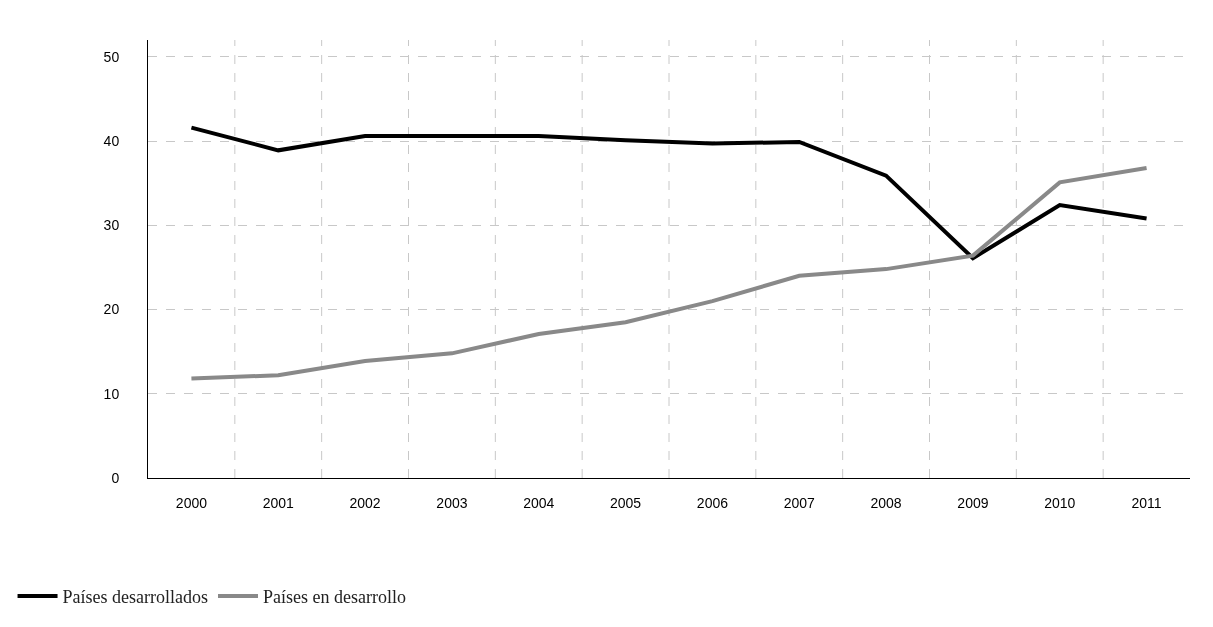  What do you see at coordinates (111, 309) in the screenshot?
I see `y-tick-label: 20` at bounding box center [111, 309].